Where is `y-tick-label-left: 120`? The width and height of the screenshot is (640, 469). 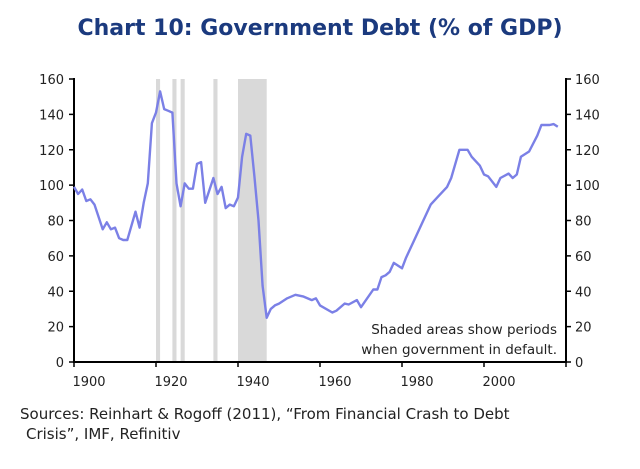 y-tick-label-left: 120 is located at coordinates (51, 151).